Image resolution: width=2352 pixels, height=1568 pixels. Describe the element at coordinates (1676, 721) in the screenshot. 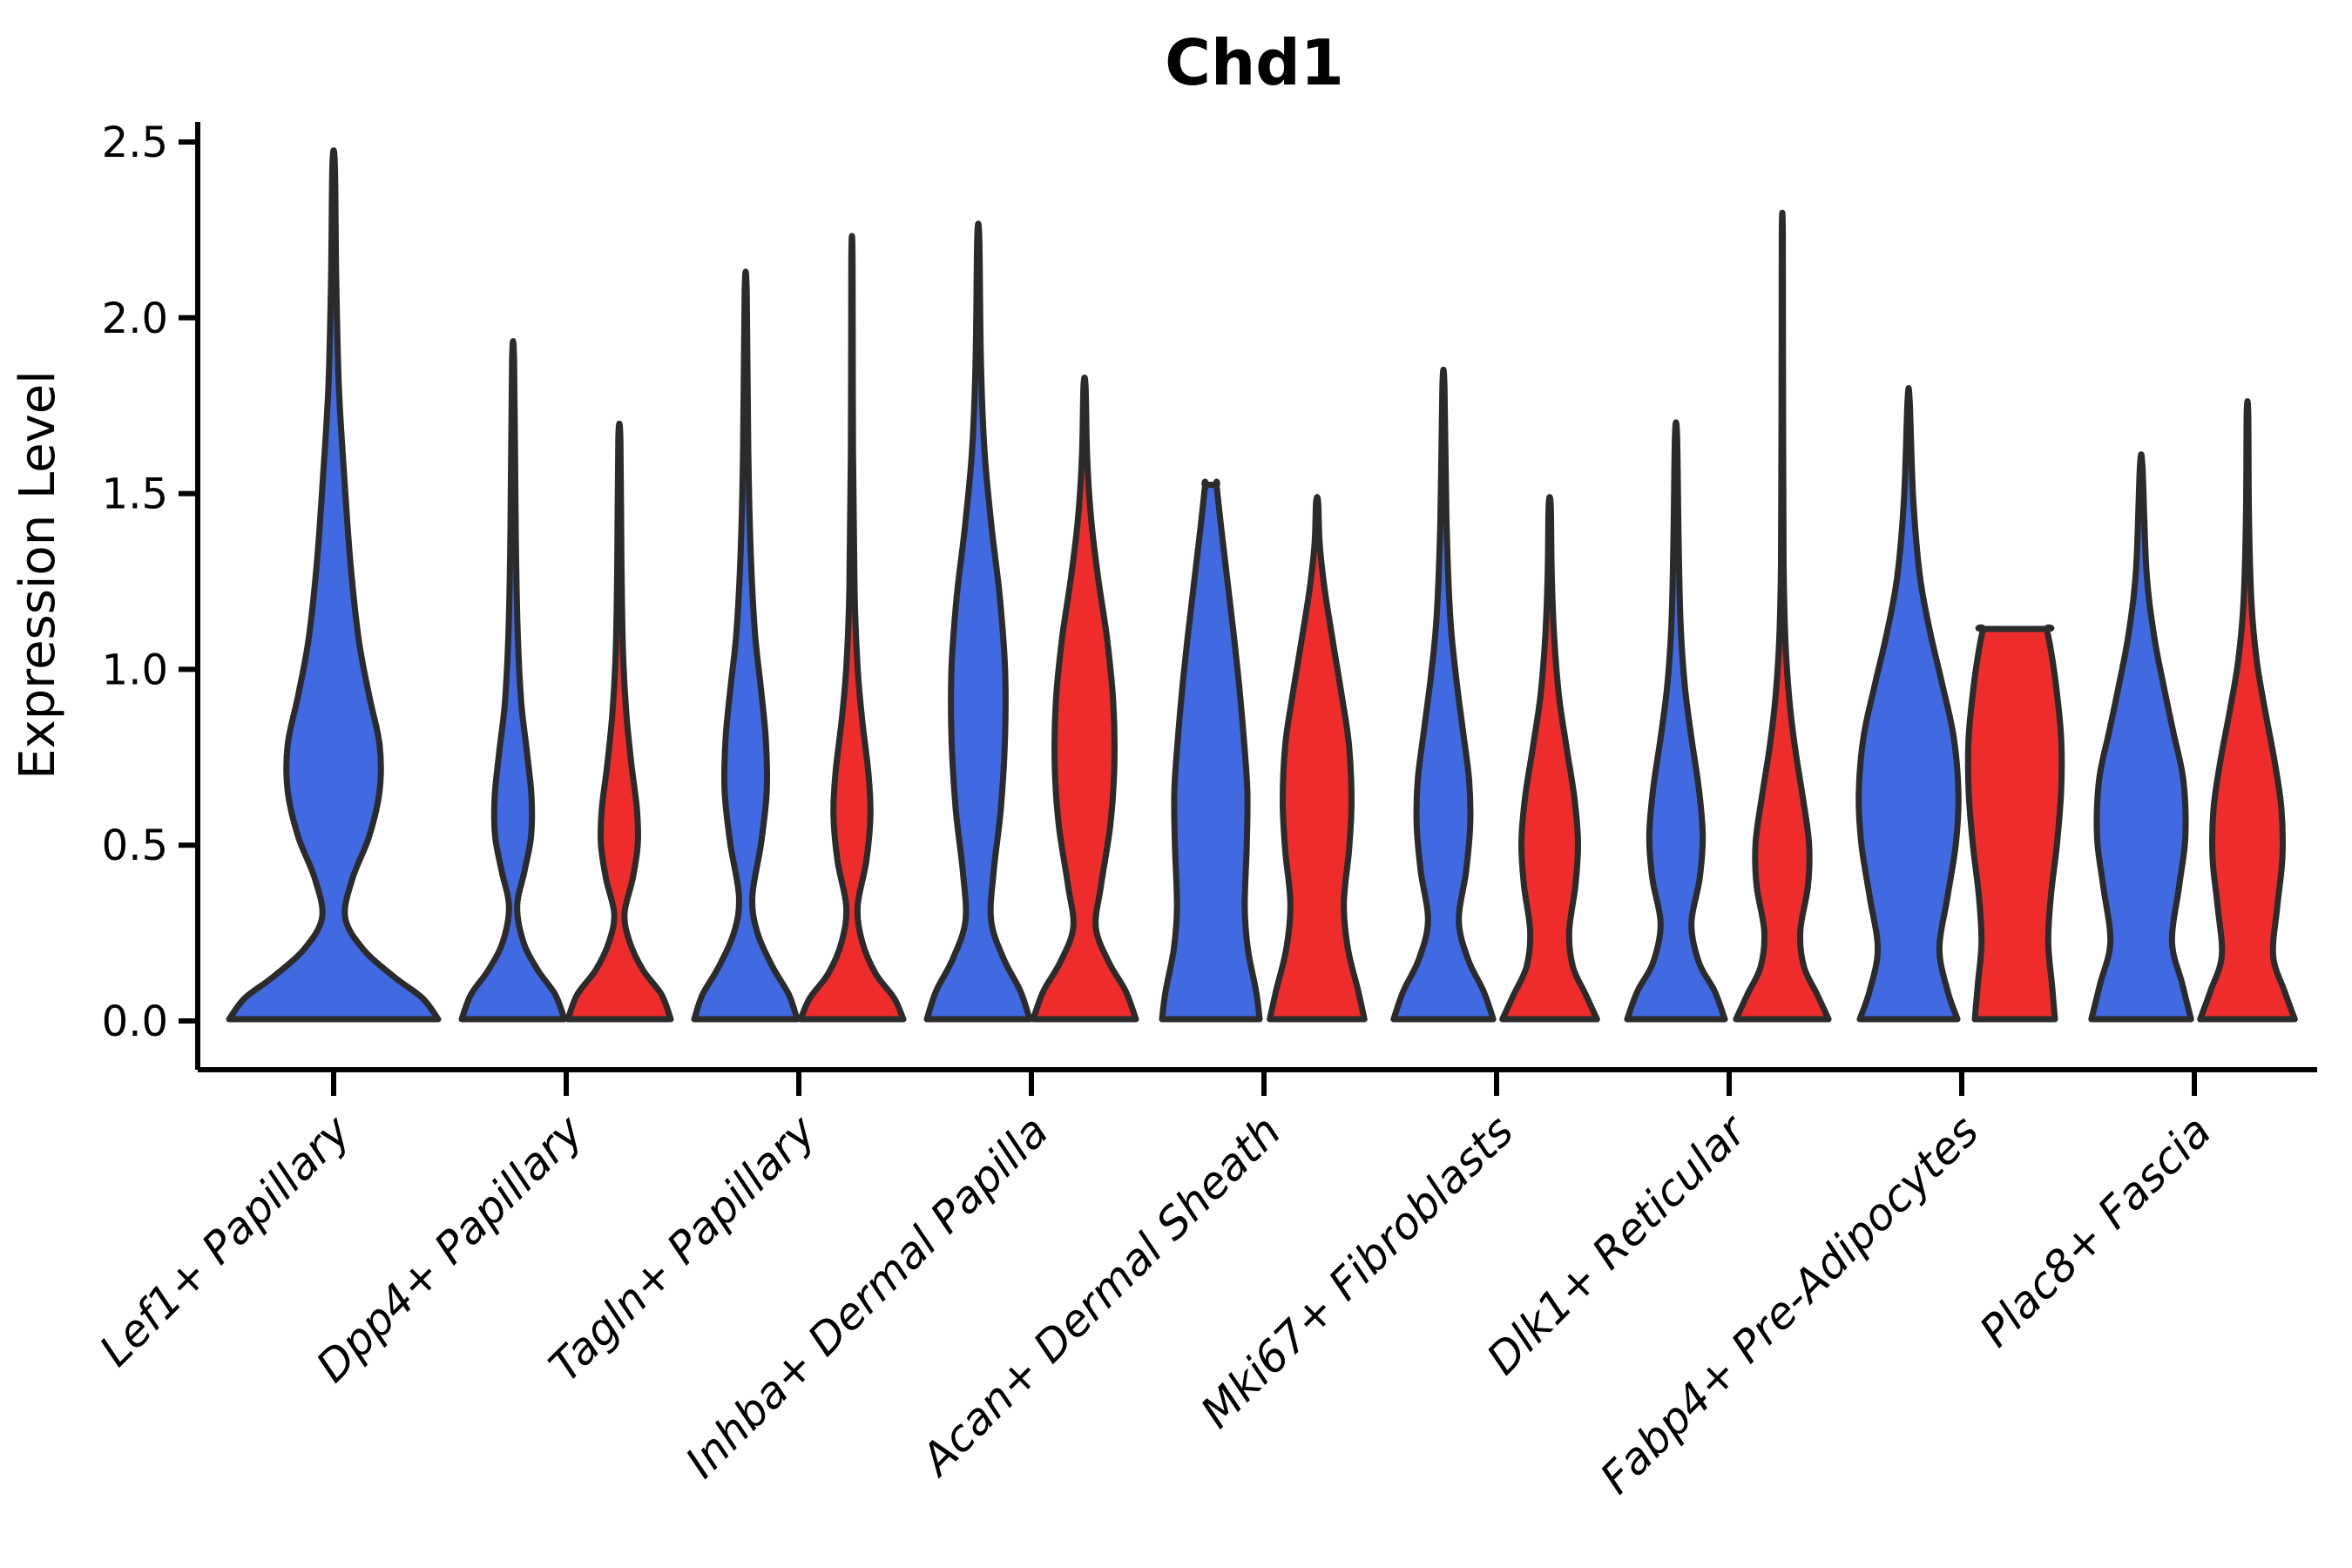

I see `violin-dlk1-reticular-blue` at that location.